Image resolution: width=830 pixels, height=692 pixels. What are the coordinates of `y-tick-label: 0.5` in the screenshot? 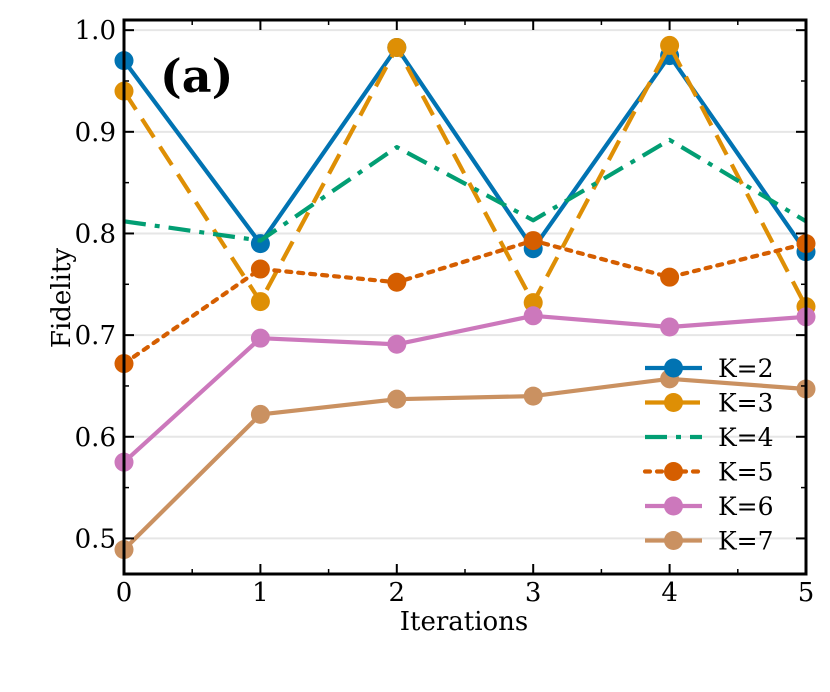 It's located at (95, 539).